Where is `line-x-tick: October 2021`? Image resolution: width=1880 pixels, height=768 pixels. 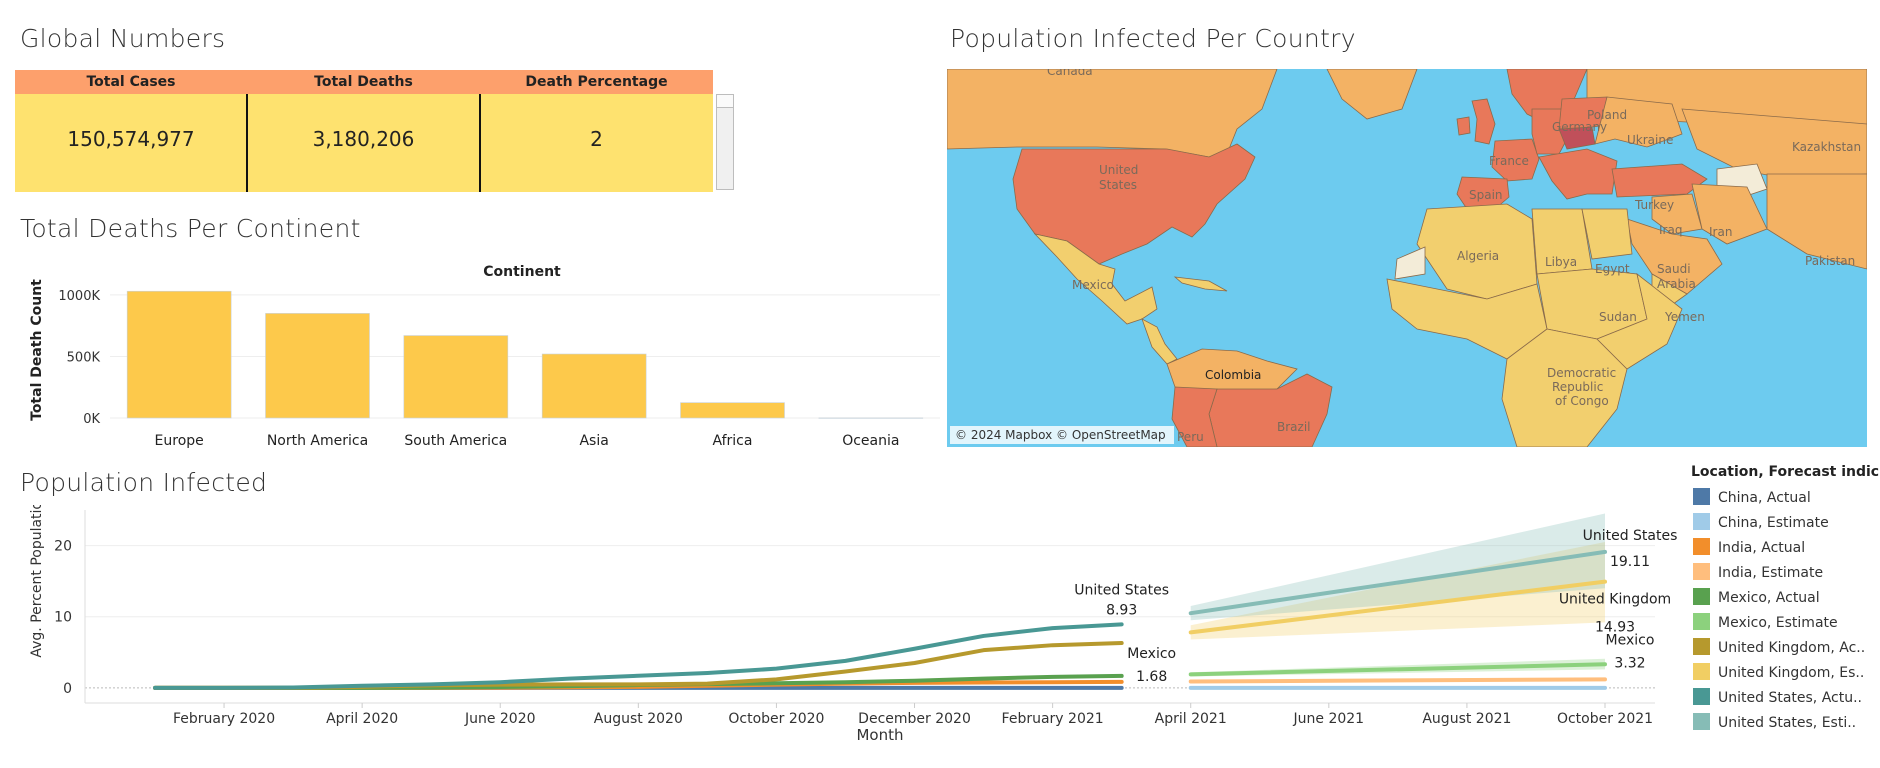
line-x-tick: October 2021 is located at coordinates (1605, 719).